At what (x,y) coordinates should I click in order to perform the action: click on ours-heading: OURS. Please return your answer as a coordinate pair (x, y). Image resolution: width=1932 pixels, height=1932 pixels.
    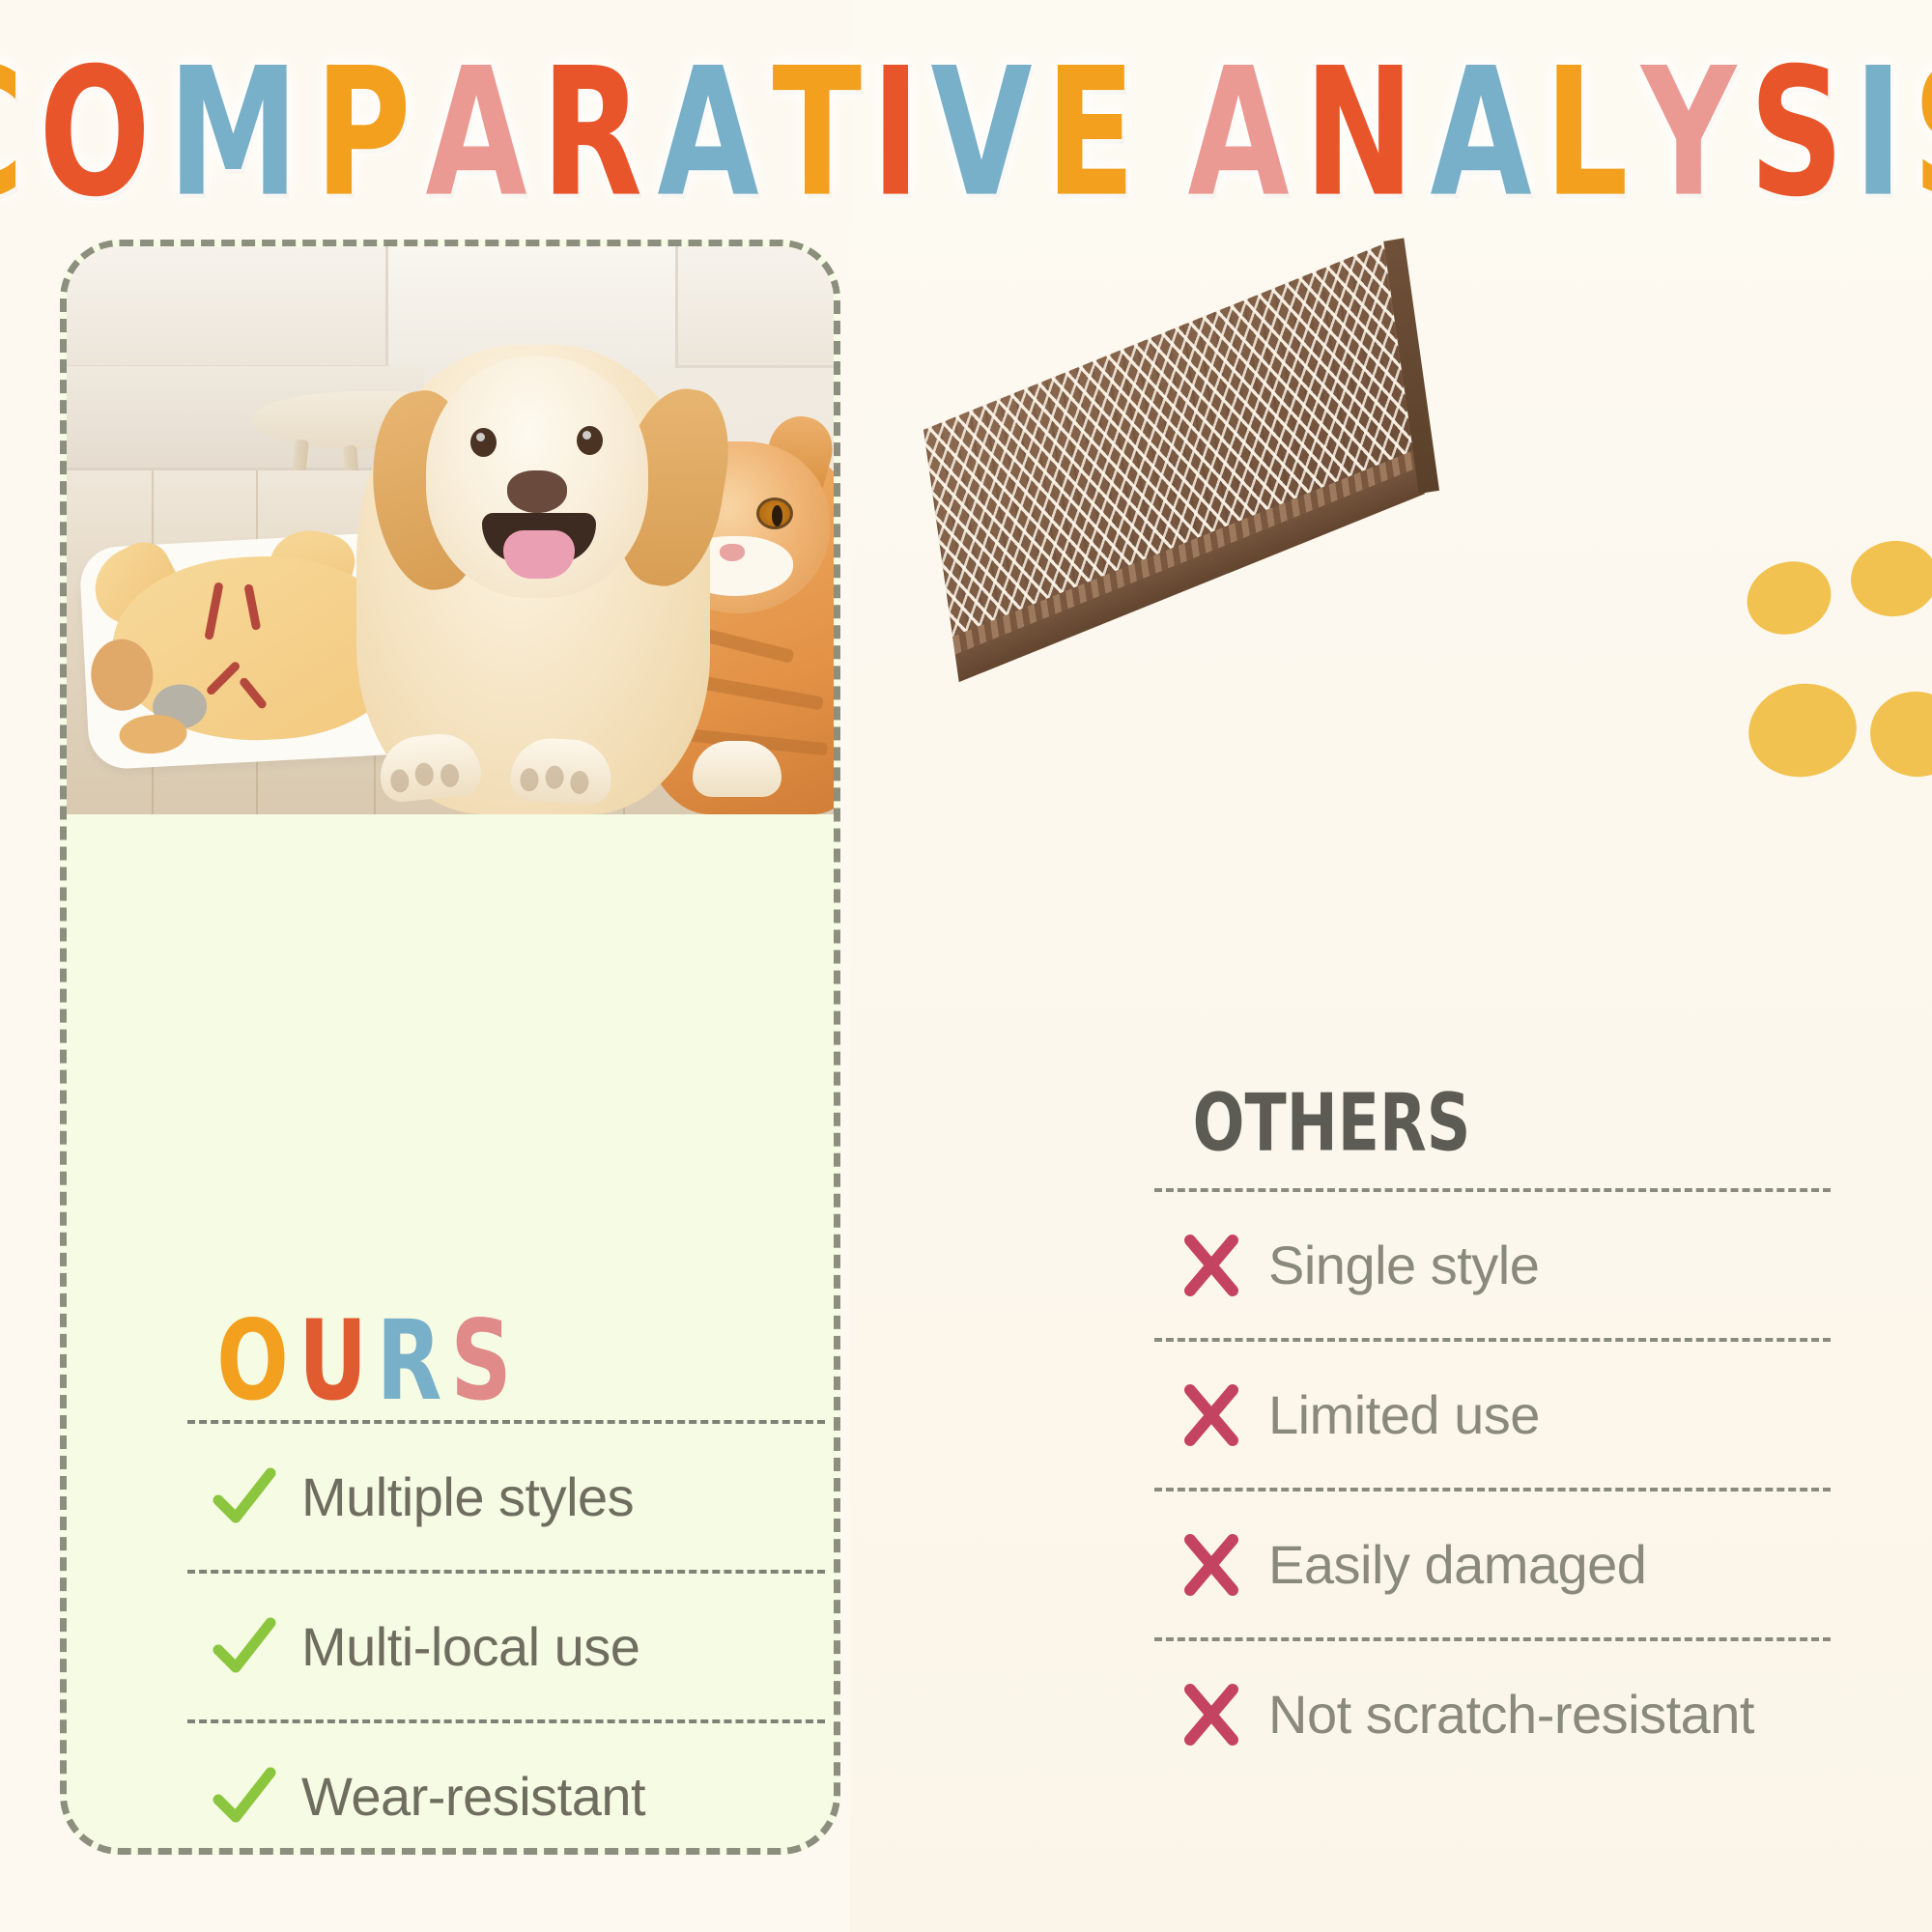
    Looking at the image, I should click on (364, 1360).